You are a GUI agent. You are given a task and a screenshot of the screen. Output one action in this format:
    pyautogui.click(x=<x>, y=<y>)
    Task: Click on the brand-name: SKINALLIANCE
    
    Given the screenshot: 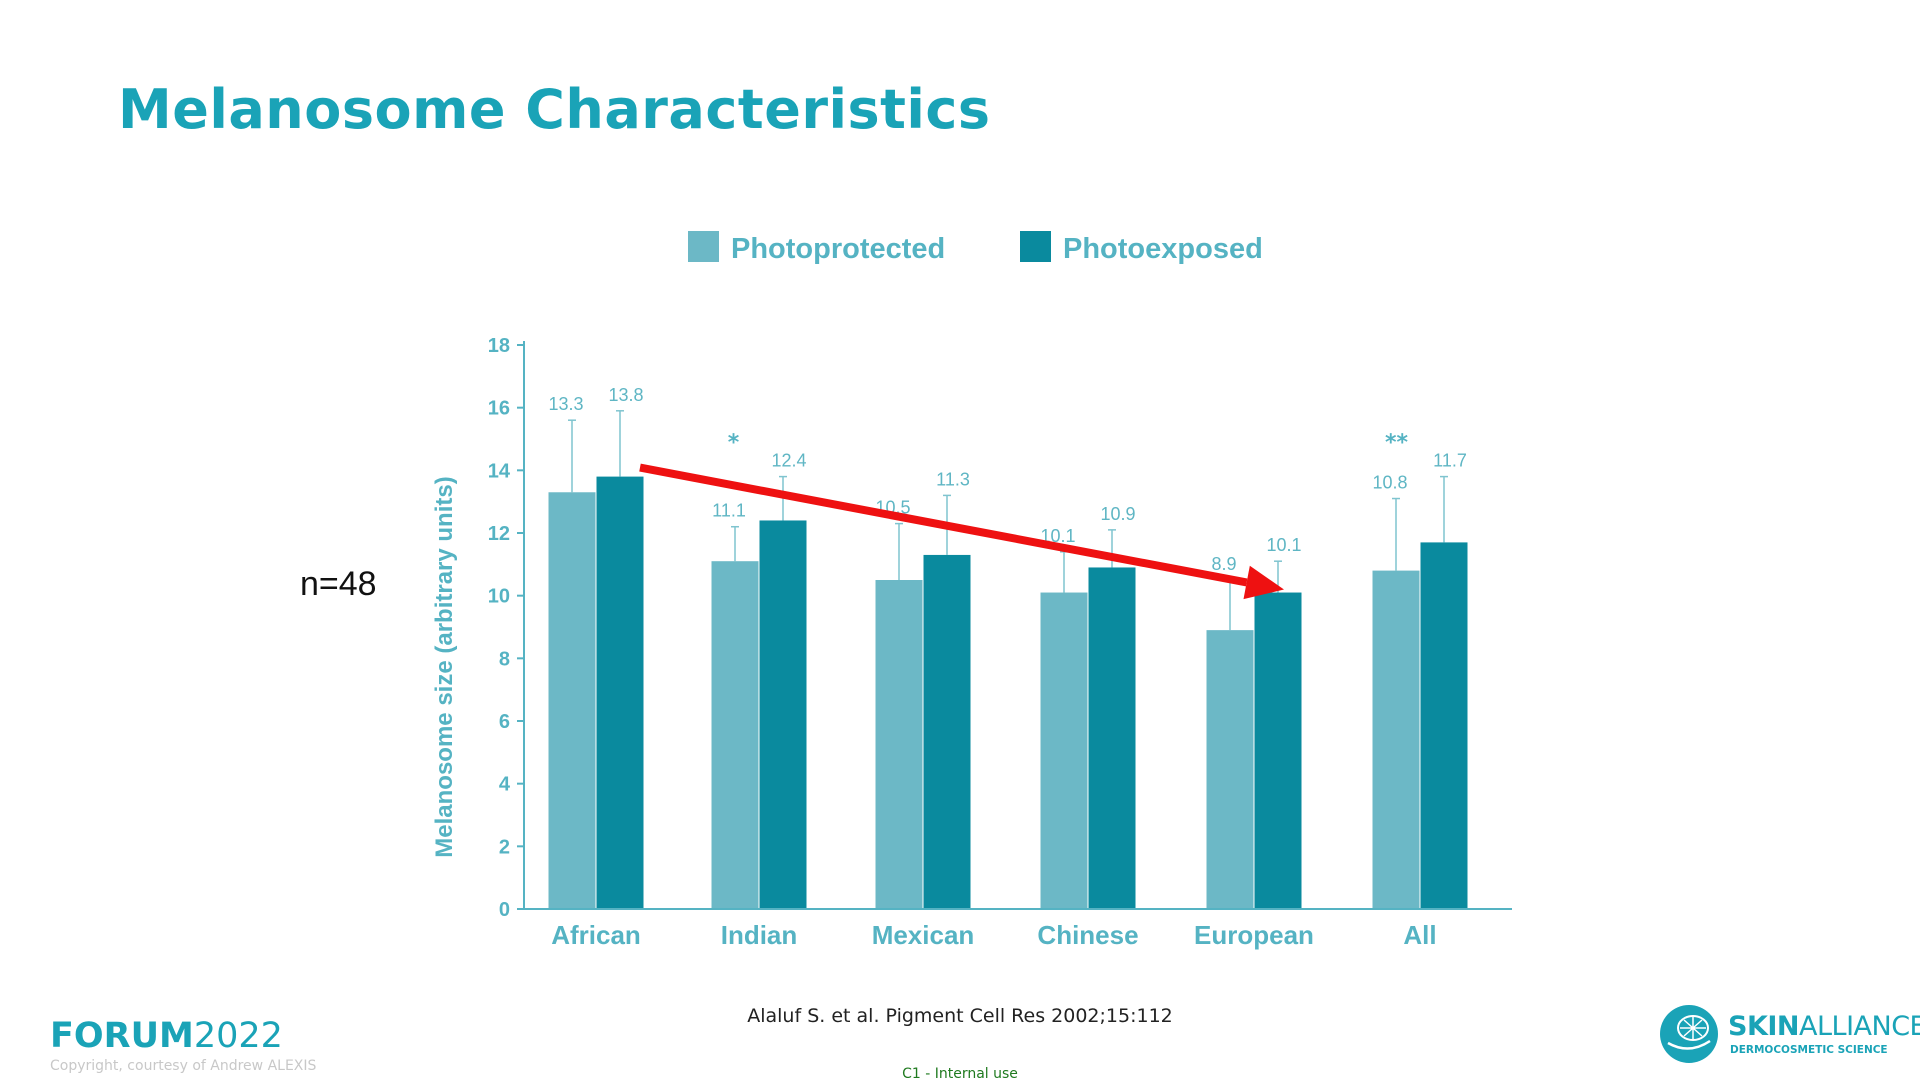 What is the action you would take?
    pyautogui.click(x=1824, y=1026)
    